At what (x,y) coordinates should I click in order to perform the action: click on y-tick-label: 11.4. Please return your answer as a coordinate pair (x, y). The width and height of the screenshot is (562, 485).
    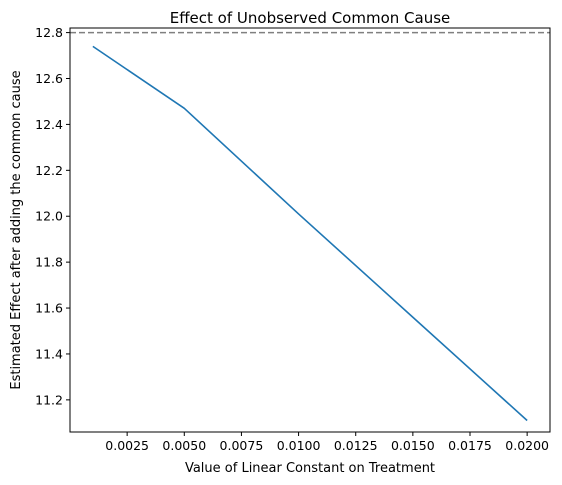
    Looking at the image, I should click on (49, 353).